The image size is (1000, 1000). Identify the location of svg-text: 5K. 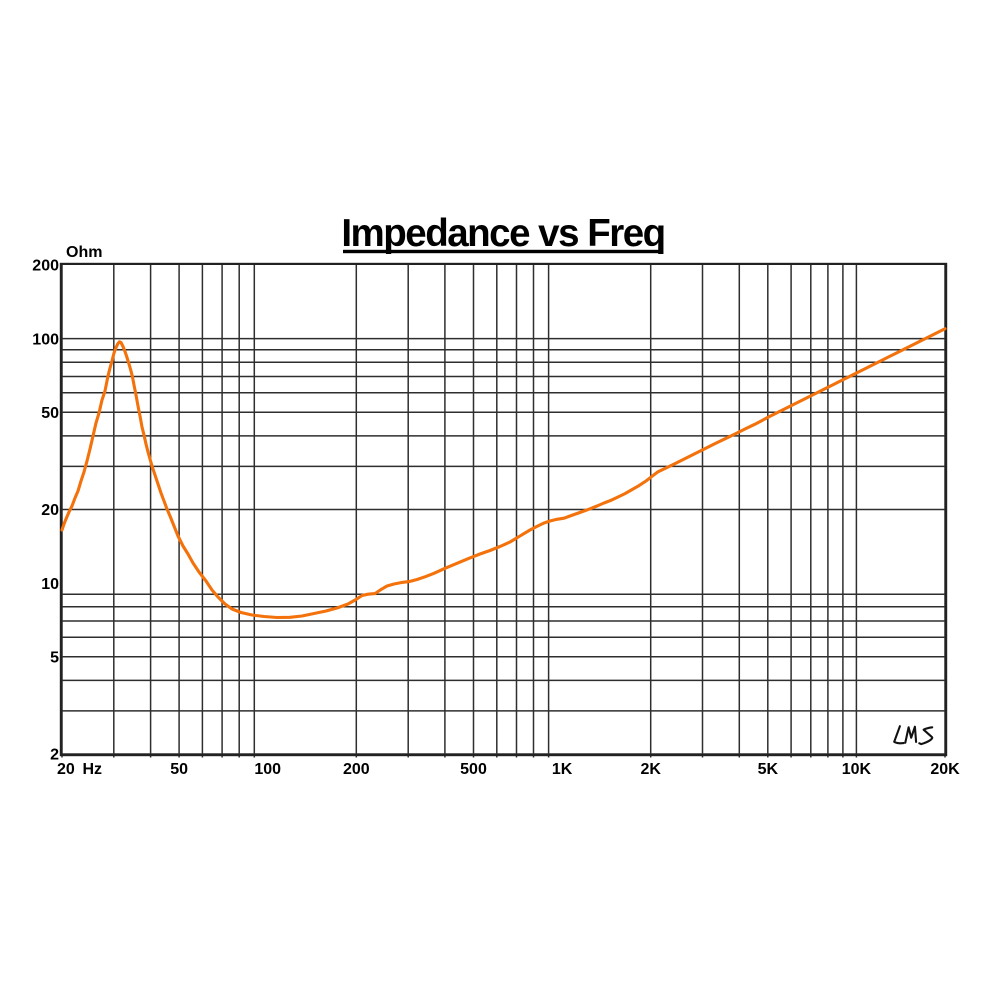
(768, 769).